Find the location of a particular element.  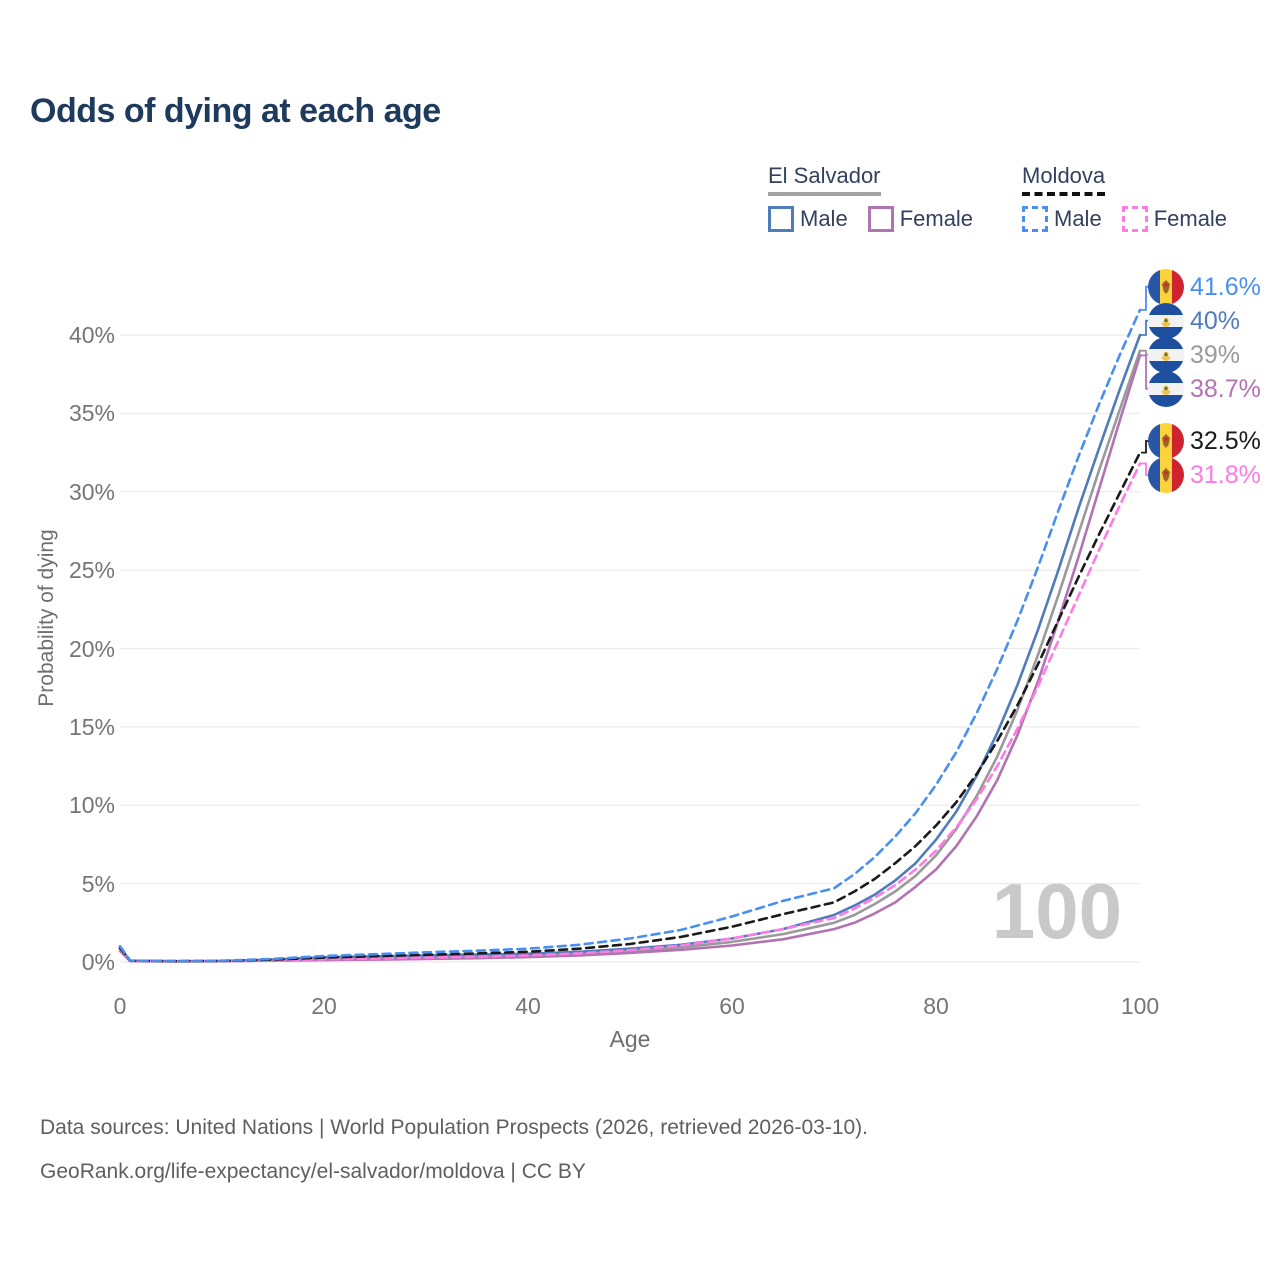

y-tick-label: 40% is located at coordinates (91, 335).